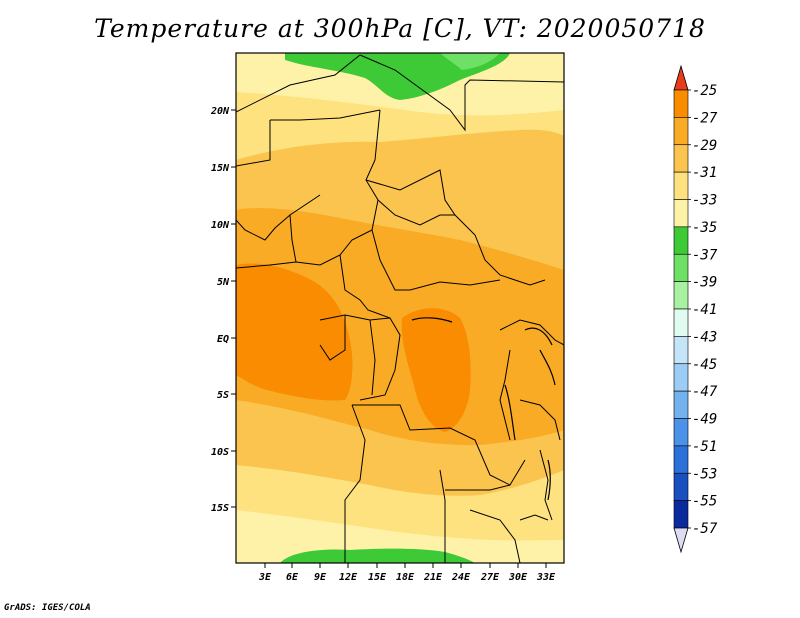  I want to click on field-band-35-south, so click(400, 536).